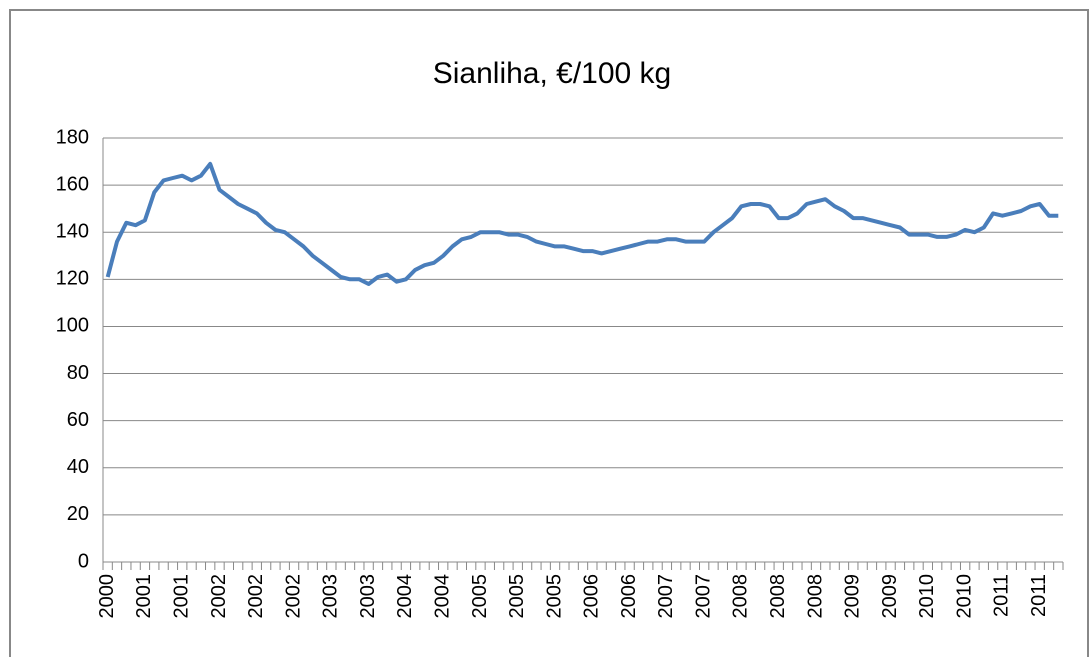 This screenshot has width=1090, height=657. I want to click on y-tick-label: 120, so click(72, 279).